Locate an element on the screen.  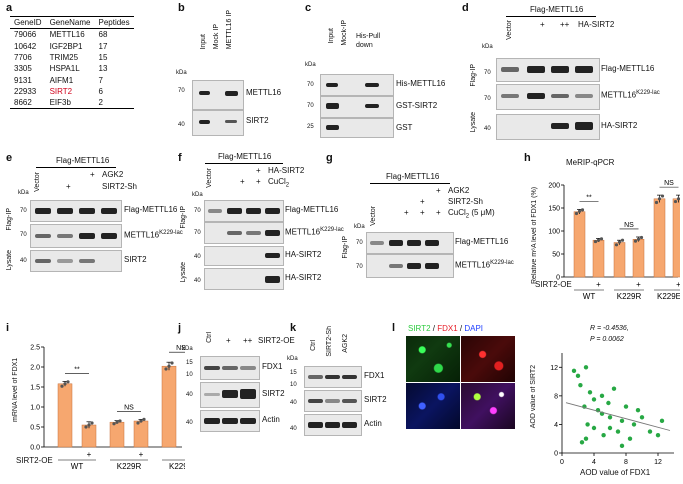
flag-ip-label: Flag-IP is located at coordinates (473, 75).